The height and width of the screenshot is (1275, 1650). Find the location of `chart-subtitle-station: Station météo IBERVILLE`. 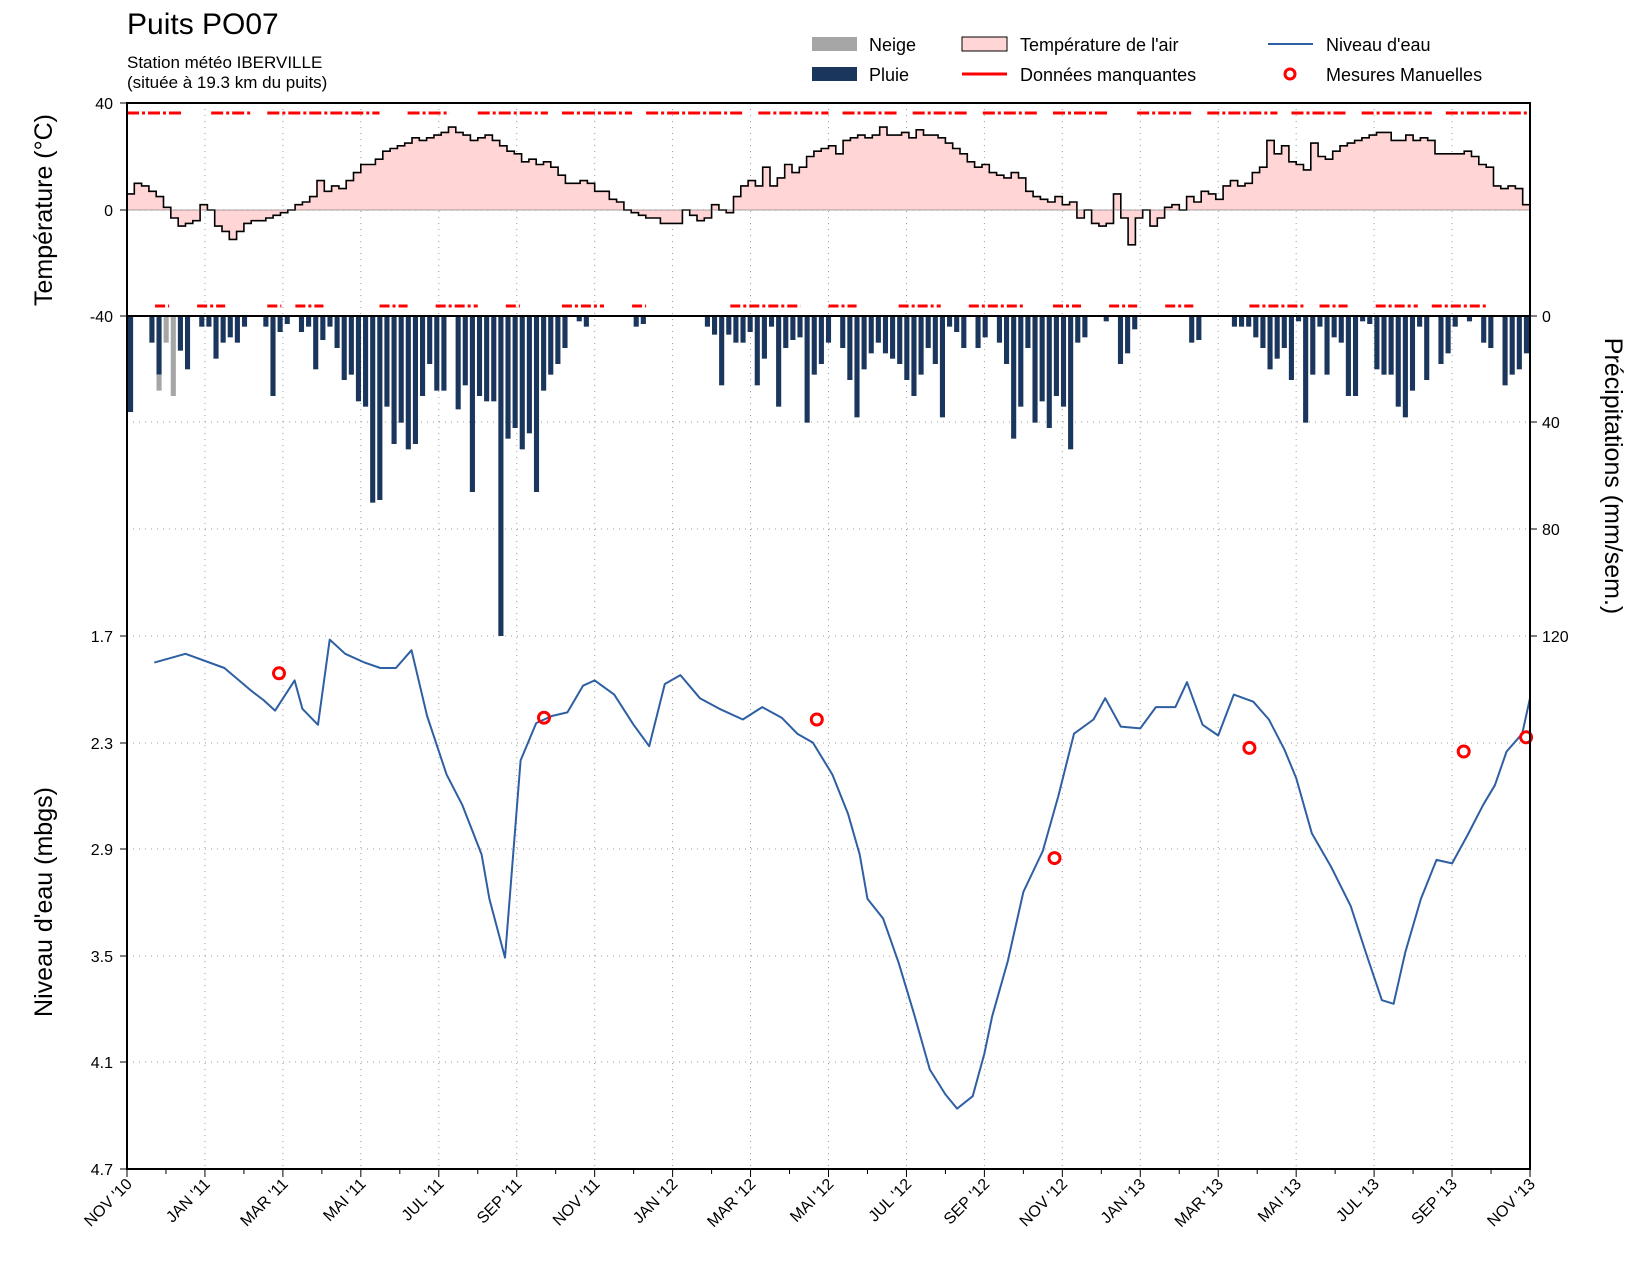

chart-subtitle-station: Station météo IBERVILLE is located at coordinates (224, 62).